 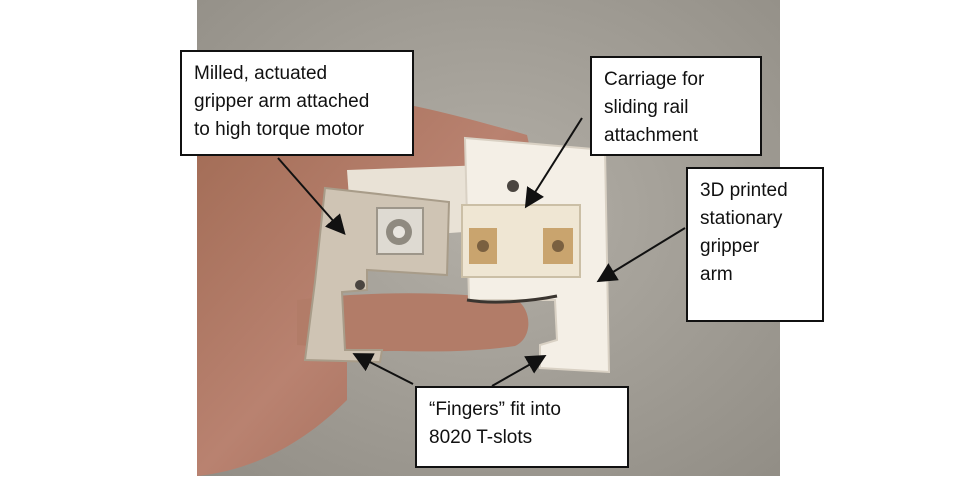 I want to click on arrow-carriage, so click(x=553, y=163).